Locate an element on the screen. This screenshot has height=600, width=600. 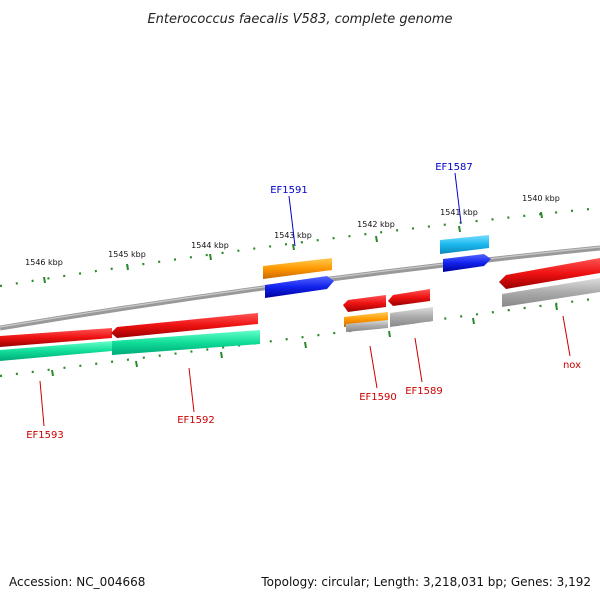
tick-label: 1544 kbp is located at coordinates (210, 245).